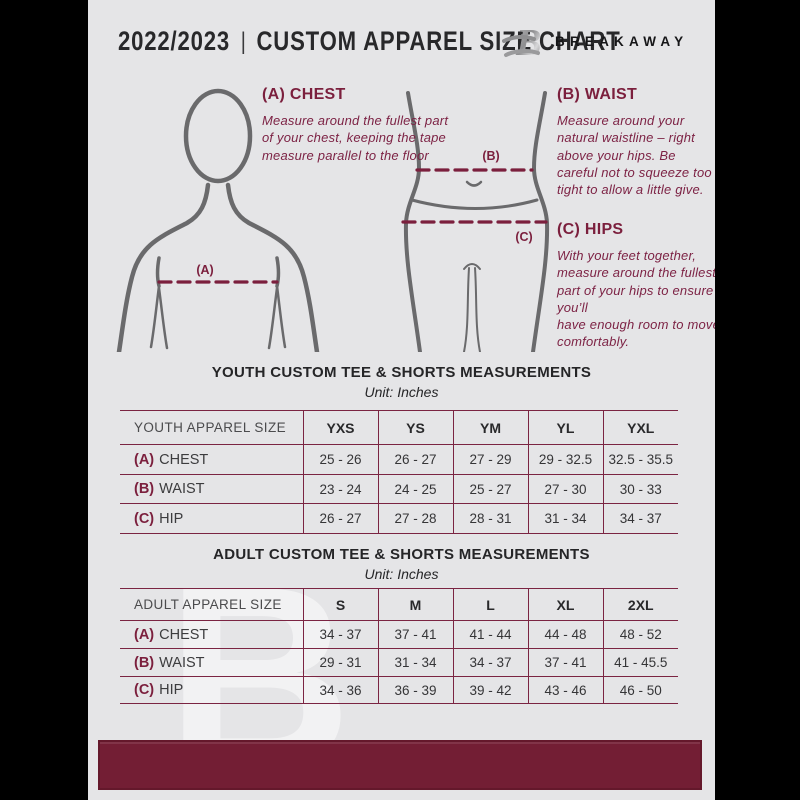 This screenshot has width=800, height=800. What do you see at coordinates (640, 634) in the screenshot?
I see `table-cell: 48 - 52` at bounding box center [640, 634].